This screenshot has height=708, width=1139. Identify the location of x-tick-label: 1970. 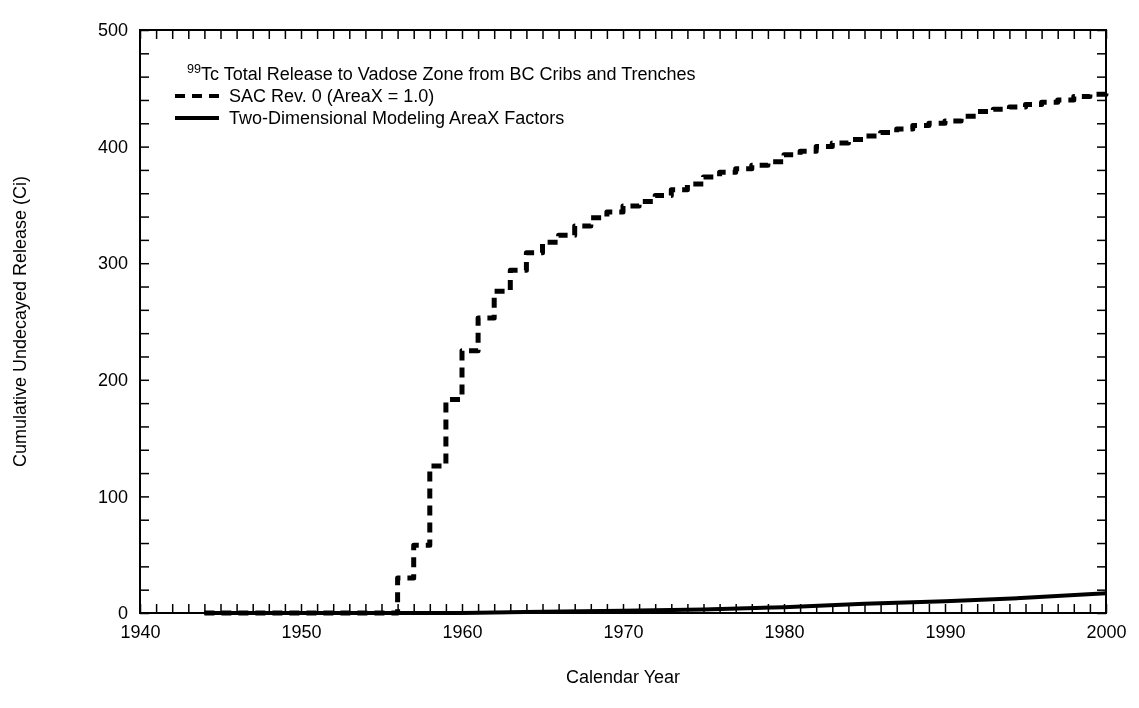
(623, 631).